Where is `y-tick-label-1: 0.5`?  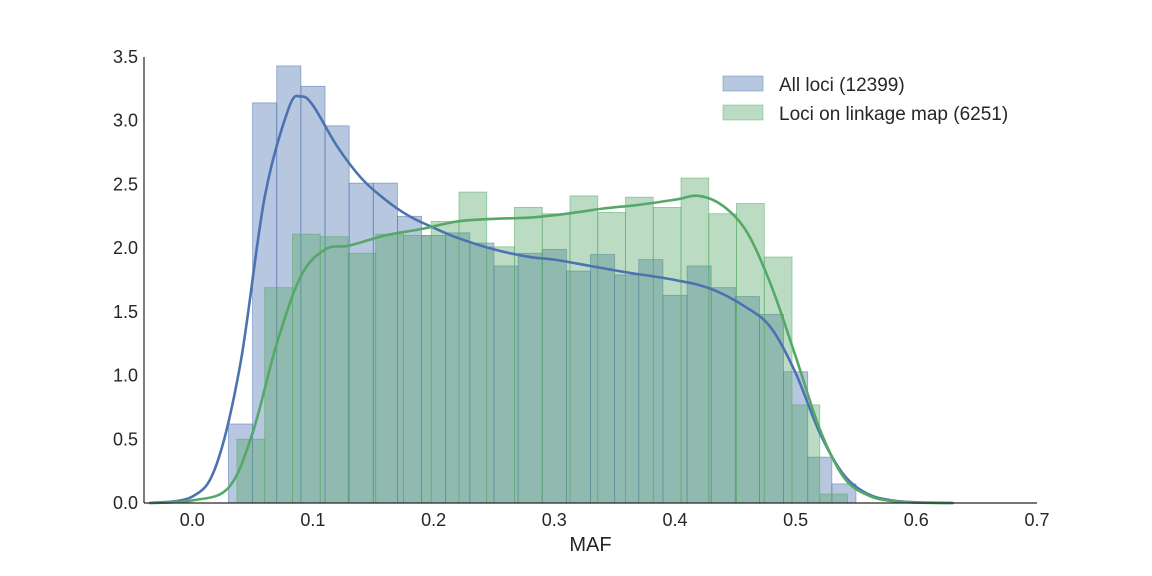
y-tick-label-1: 0.5 is located at coordinates (125, 439).